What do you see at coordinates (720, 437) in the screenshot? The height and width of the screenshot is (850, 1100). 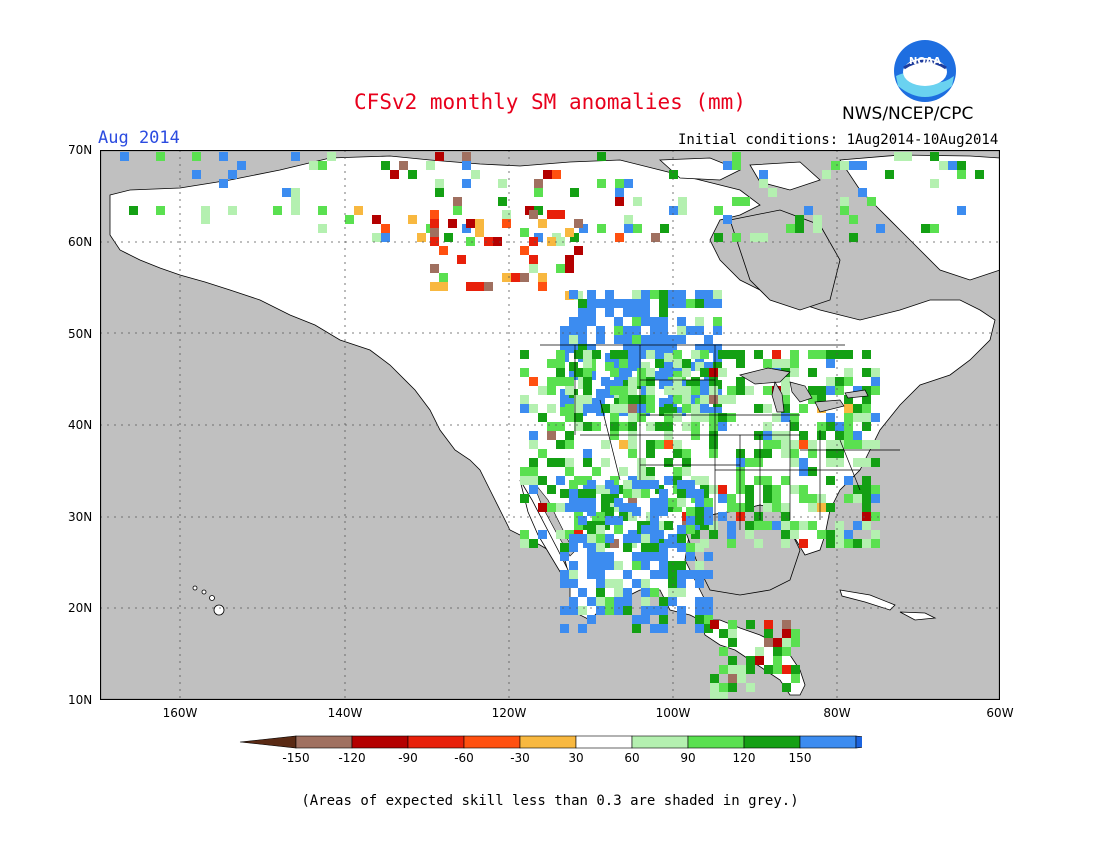 I see `state-borders` at bounding box center [720, 437].